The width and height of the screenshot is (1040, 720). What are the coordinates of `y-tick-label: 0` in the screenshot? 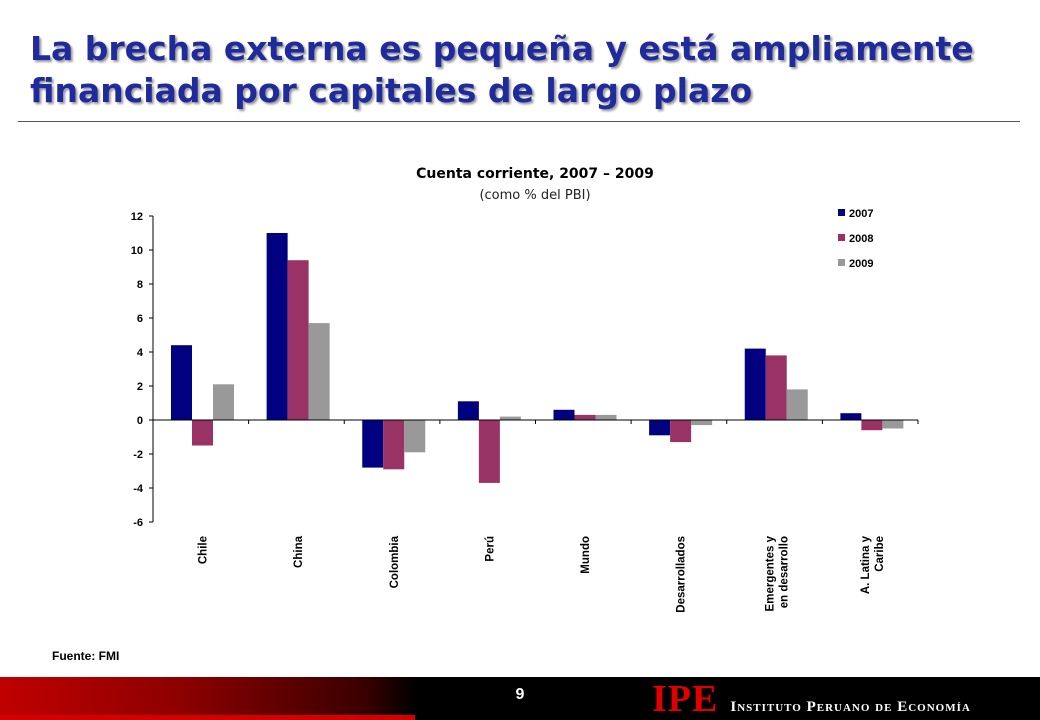 It's located at (140, 421).